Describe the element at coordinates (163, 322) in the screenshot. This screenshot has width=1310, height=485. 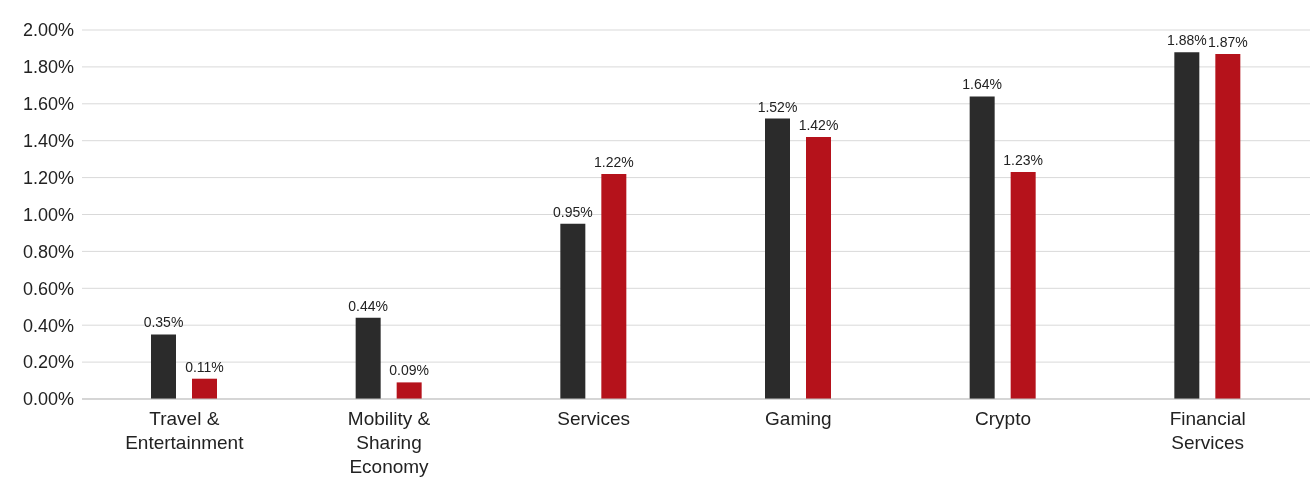
I see `data-label: 0.35%` at that location.